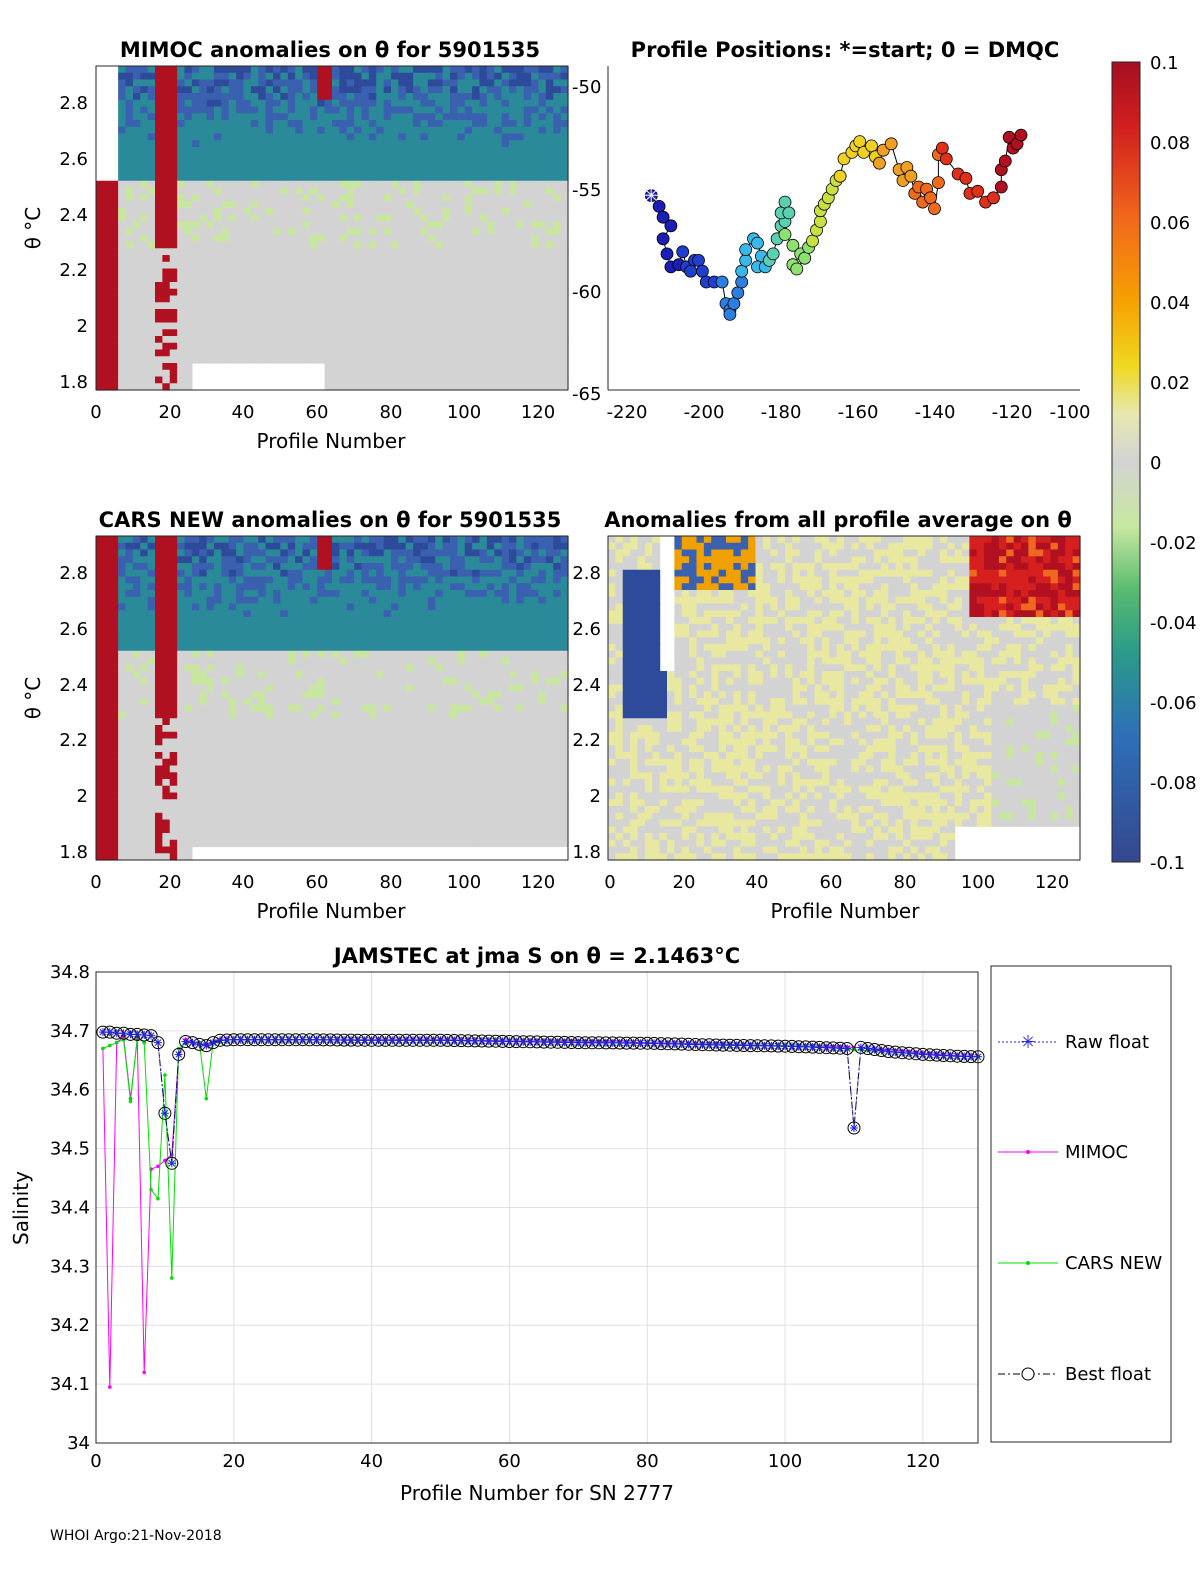 The image size is (1200, 1575). What do you see at coordinates (935, 412) in the screenshot?
I see `x-tick-label: -140` at bounding box center [935, 412].